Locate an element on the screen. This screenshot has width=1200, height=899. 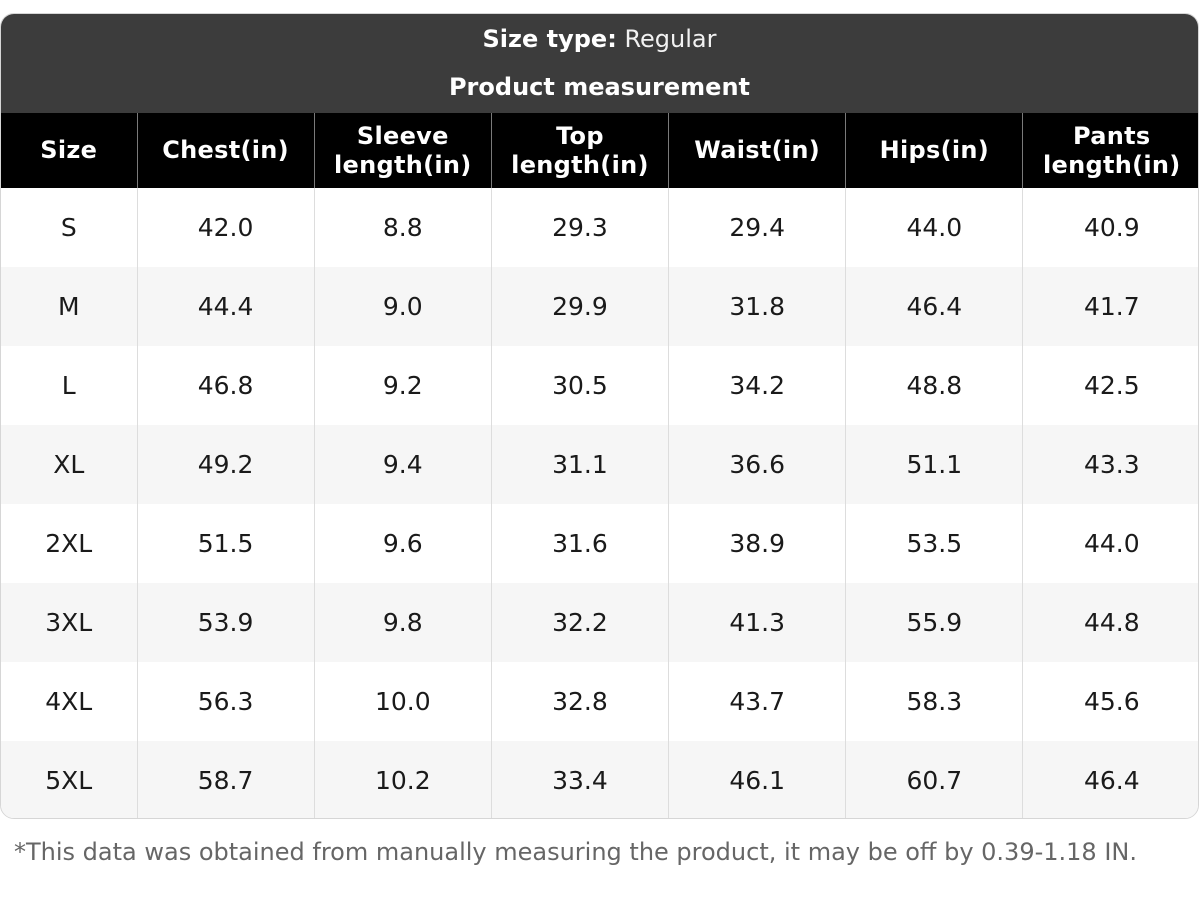
cell-size: 3XL is located at coordinates (69, 622).